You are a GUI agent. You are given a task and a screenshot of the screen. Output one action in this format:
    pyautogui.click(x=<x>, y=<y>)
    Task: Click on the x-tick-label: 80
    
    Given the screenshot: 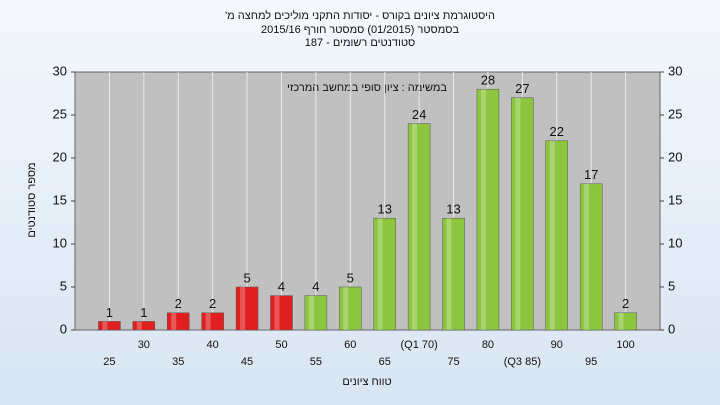 What is the action you would take?
    pyautogui.click(x=488, y=345)
    